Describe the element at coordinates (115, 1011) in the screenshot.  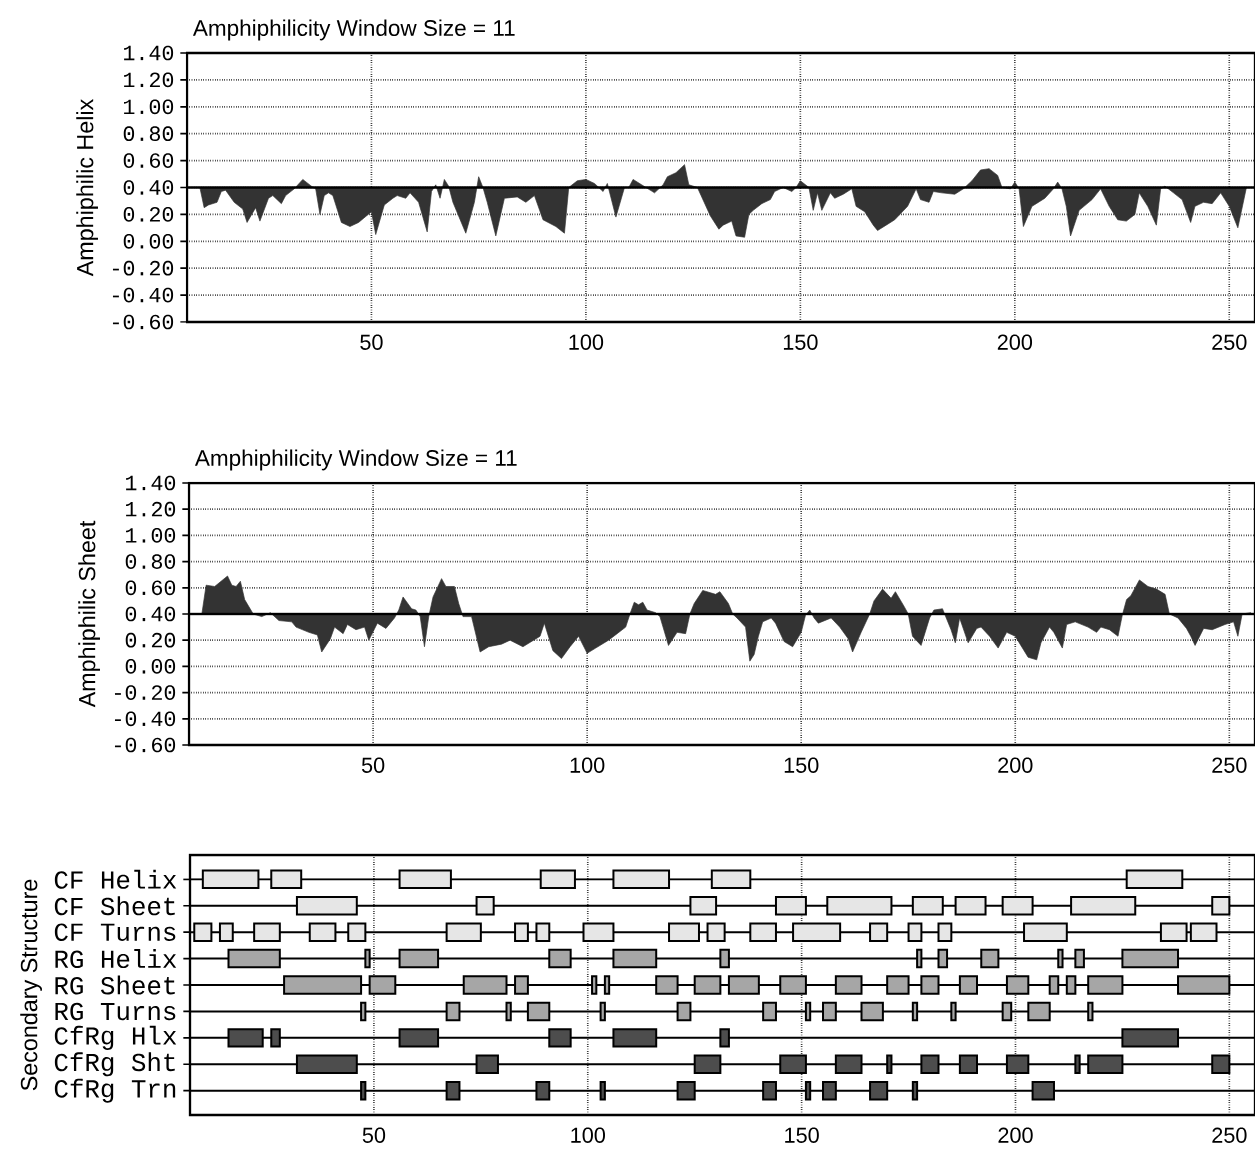
I see `y-tick-label: RG Turns` at that location.